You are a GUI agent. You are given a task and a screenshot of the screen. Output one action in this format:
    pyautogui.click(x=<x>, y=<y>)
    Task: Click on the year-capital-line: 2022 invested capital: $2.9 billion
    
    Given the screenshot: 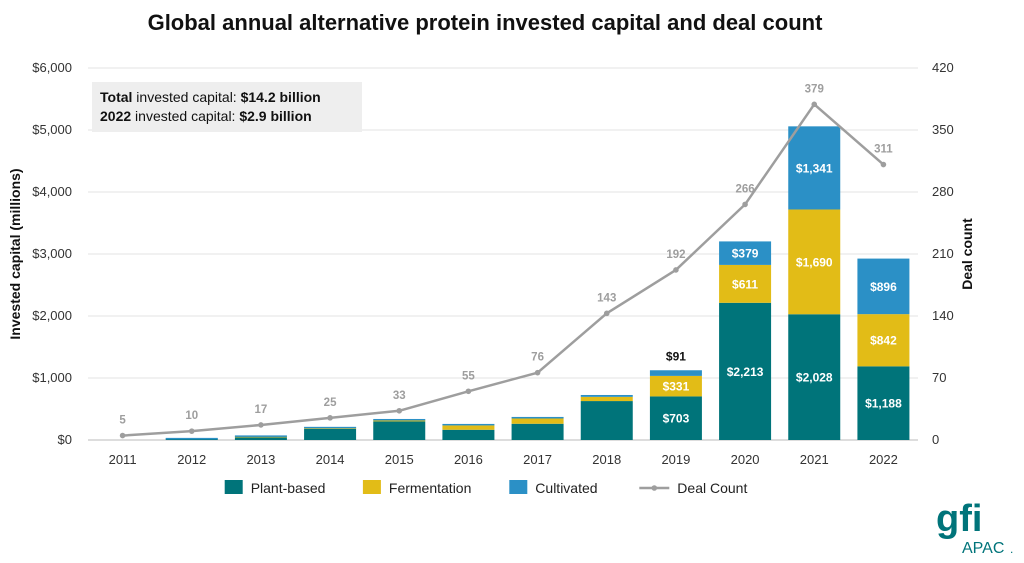 What is the action you would take?
    pyautogui.click(x=206, y=116)
    